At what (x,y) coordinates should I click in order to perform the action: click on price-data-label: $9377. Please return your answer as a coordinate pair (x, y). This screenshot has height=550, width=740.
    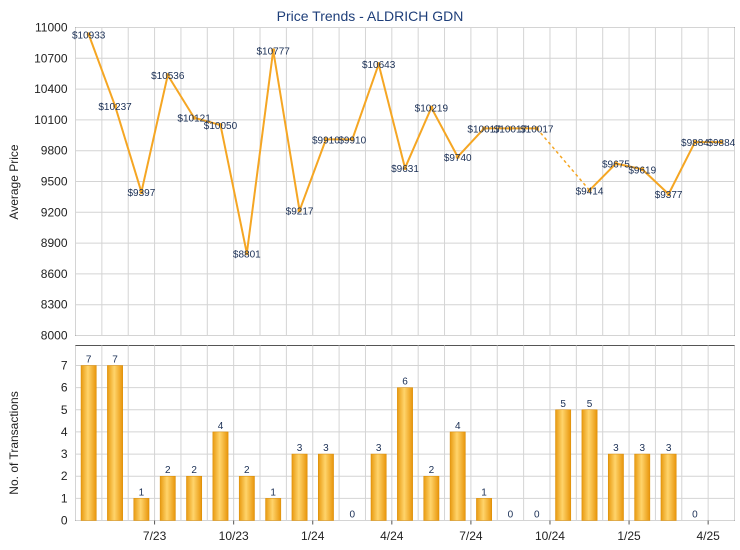
    Looking at the image, I should click on (669, 195).